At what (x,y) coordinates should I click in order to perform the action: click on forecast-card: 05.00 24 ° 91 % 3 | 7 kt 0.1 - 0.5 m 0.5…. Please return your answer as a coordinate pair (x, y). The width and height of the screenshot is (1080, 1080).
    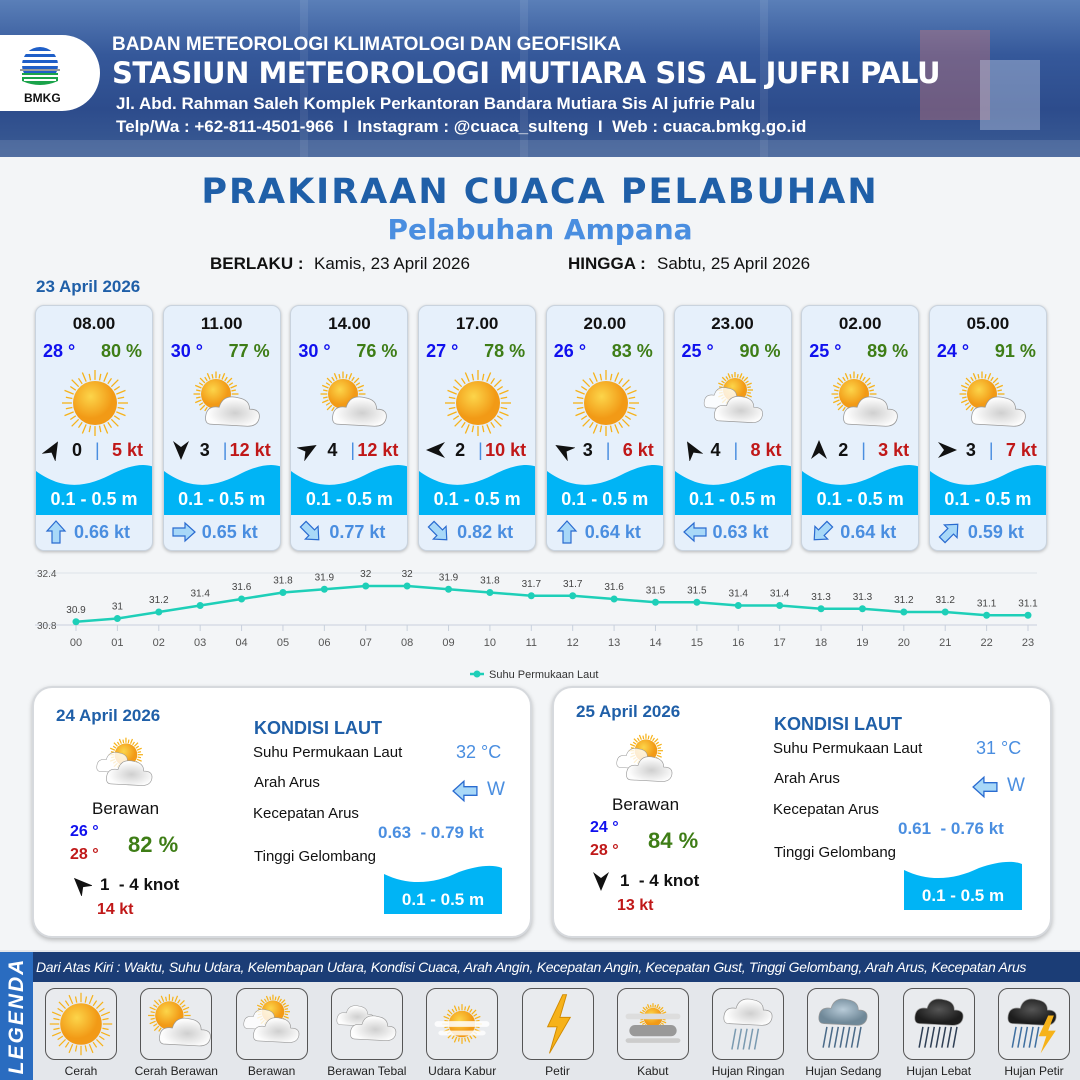
    Looking at the image, I should click on (987, 428).